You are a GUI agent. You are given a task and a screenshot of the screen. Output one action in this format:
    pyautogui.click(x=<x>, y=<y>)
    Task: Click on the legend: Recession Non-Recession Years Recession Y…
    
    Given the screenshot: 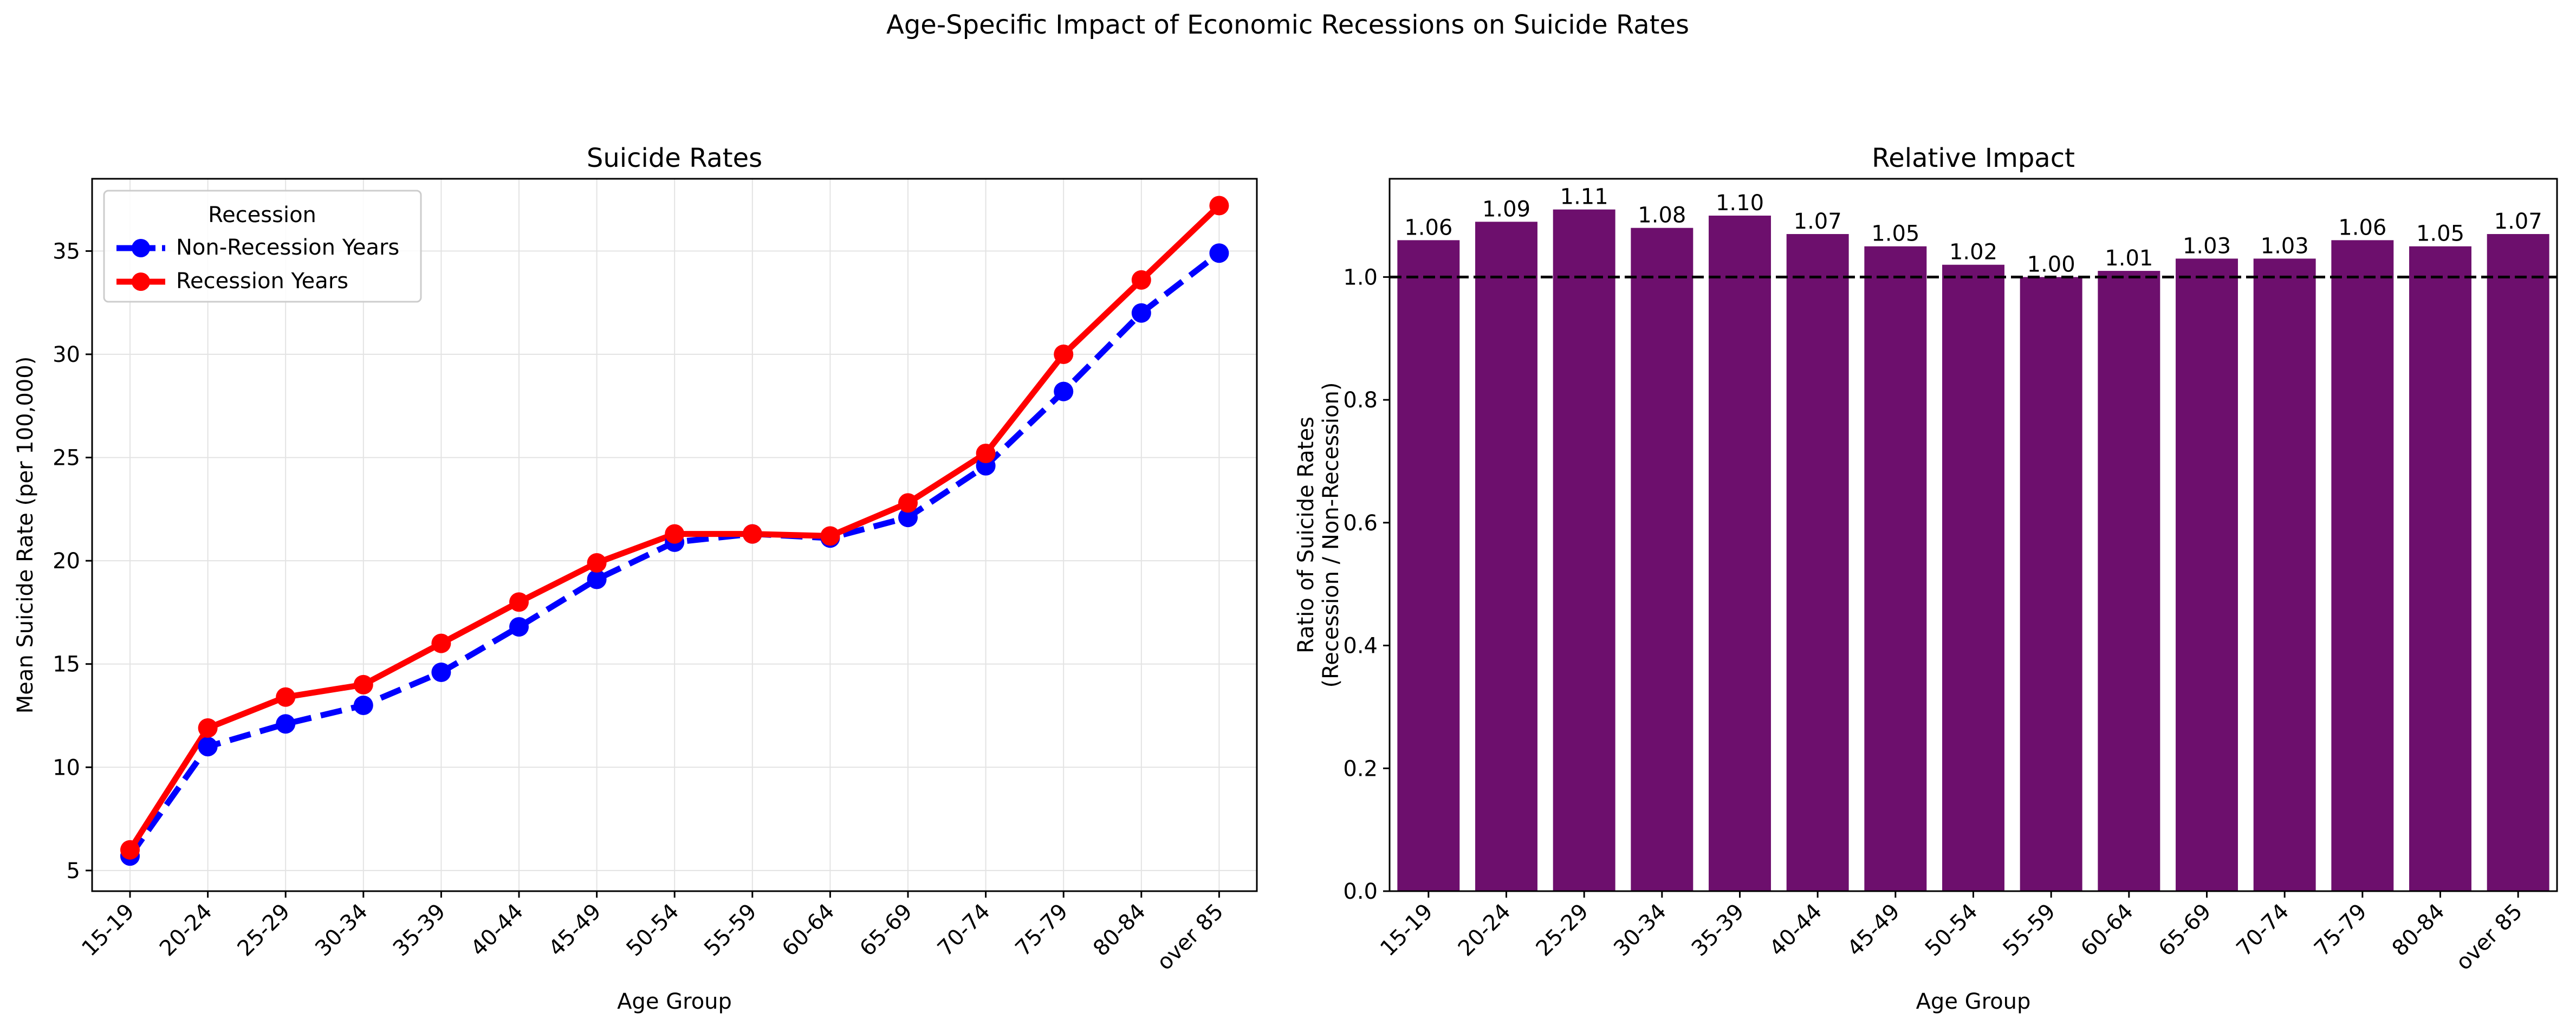 What is the action you would take?
    pyautogui.click(x=262, y=246)
    